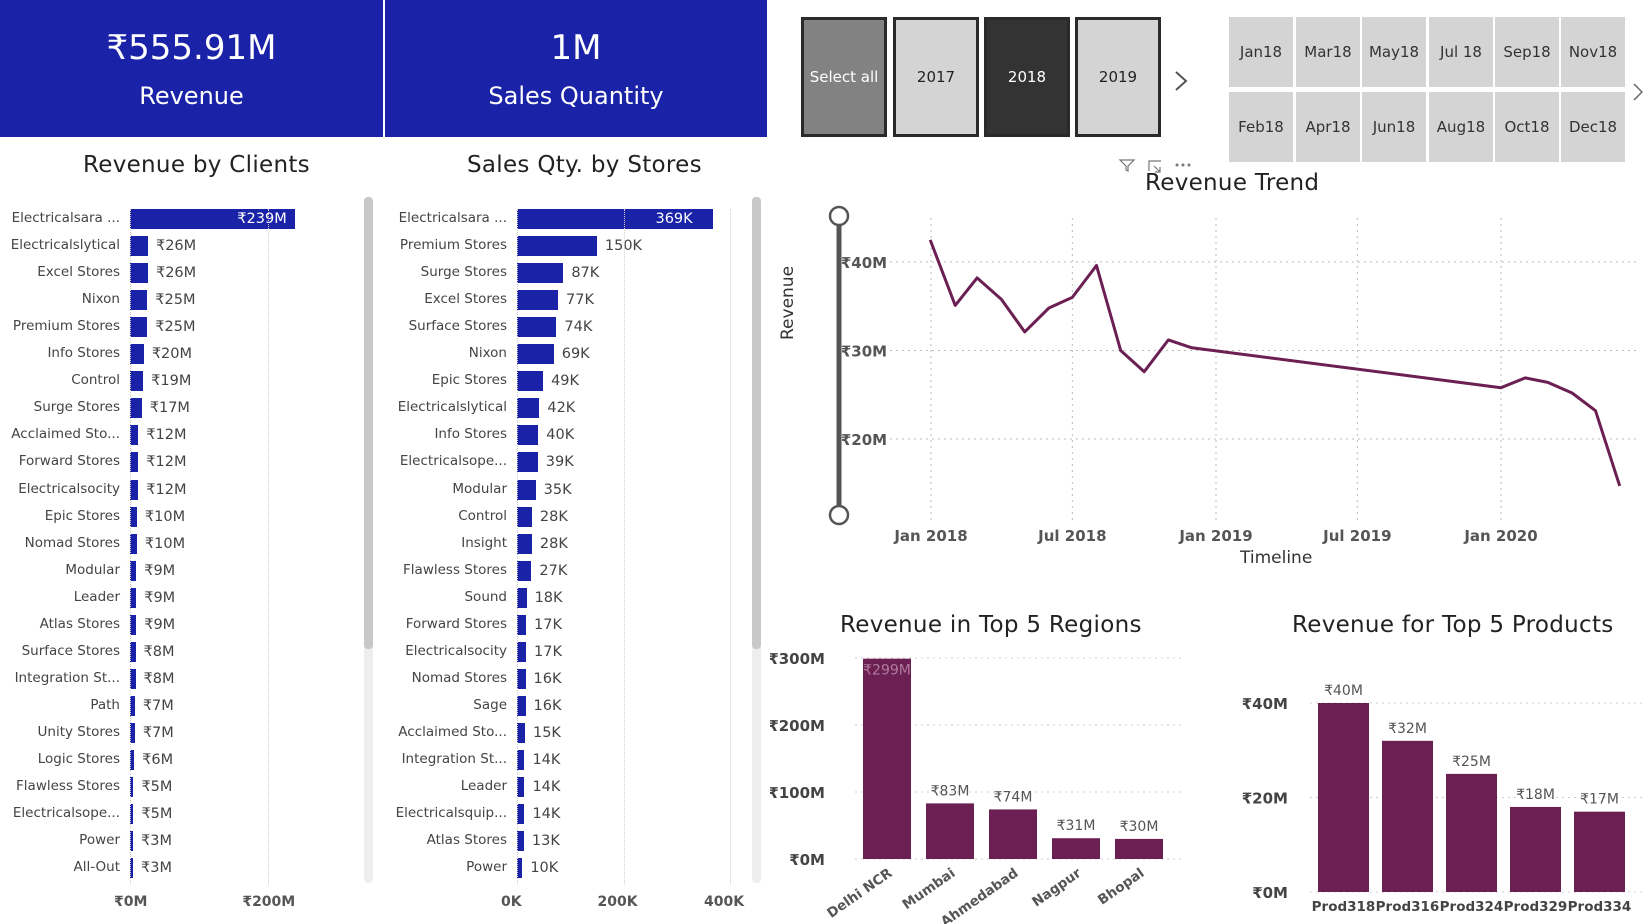  Describe the element at coordinates (1394, 127) in the screenshot. I see `month-slicer-jun-18: Jun 18` at that location.